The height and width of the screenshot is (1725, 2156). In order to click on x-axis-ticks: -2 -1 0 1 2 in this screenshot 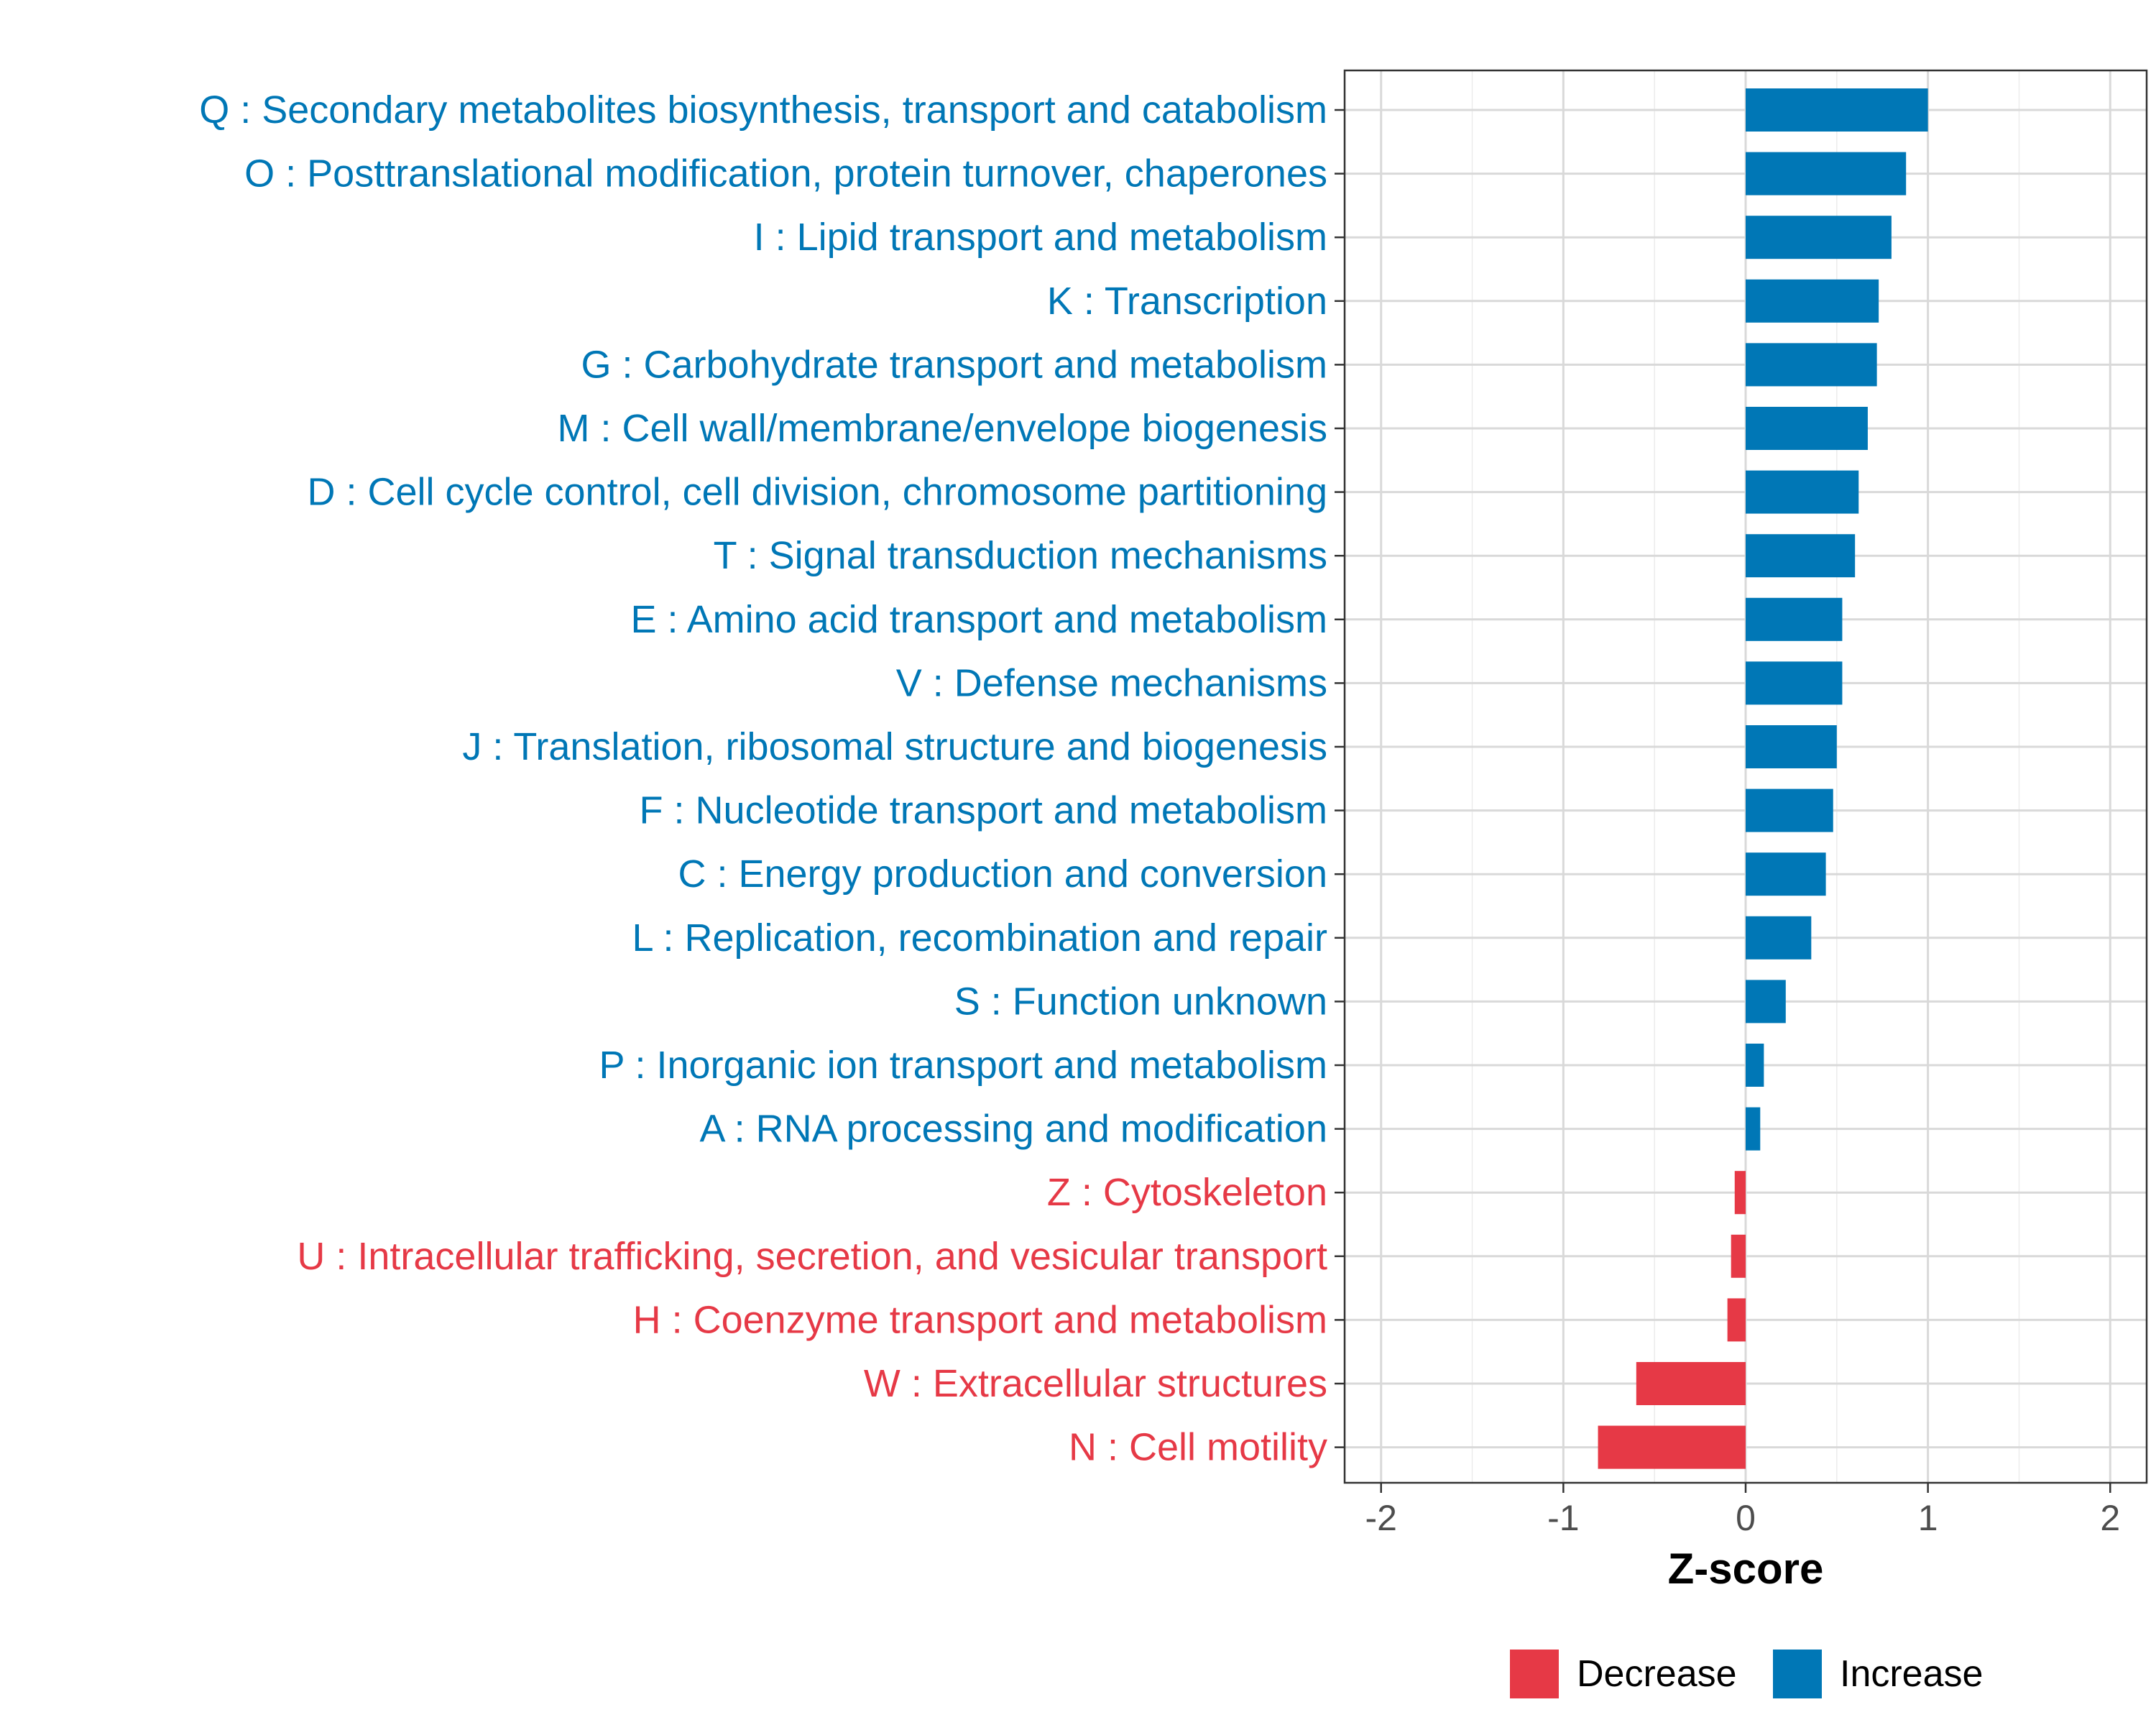, I will do `click(1743, 1510)`.